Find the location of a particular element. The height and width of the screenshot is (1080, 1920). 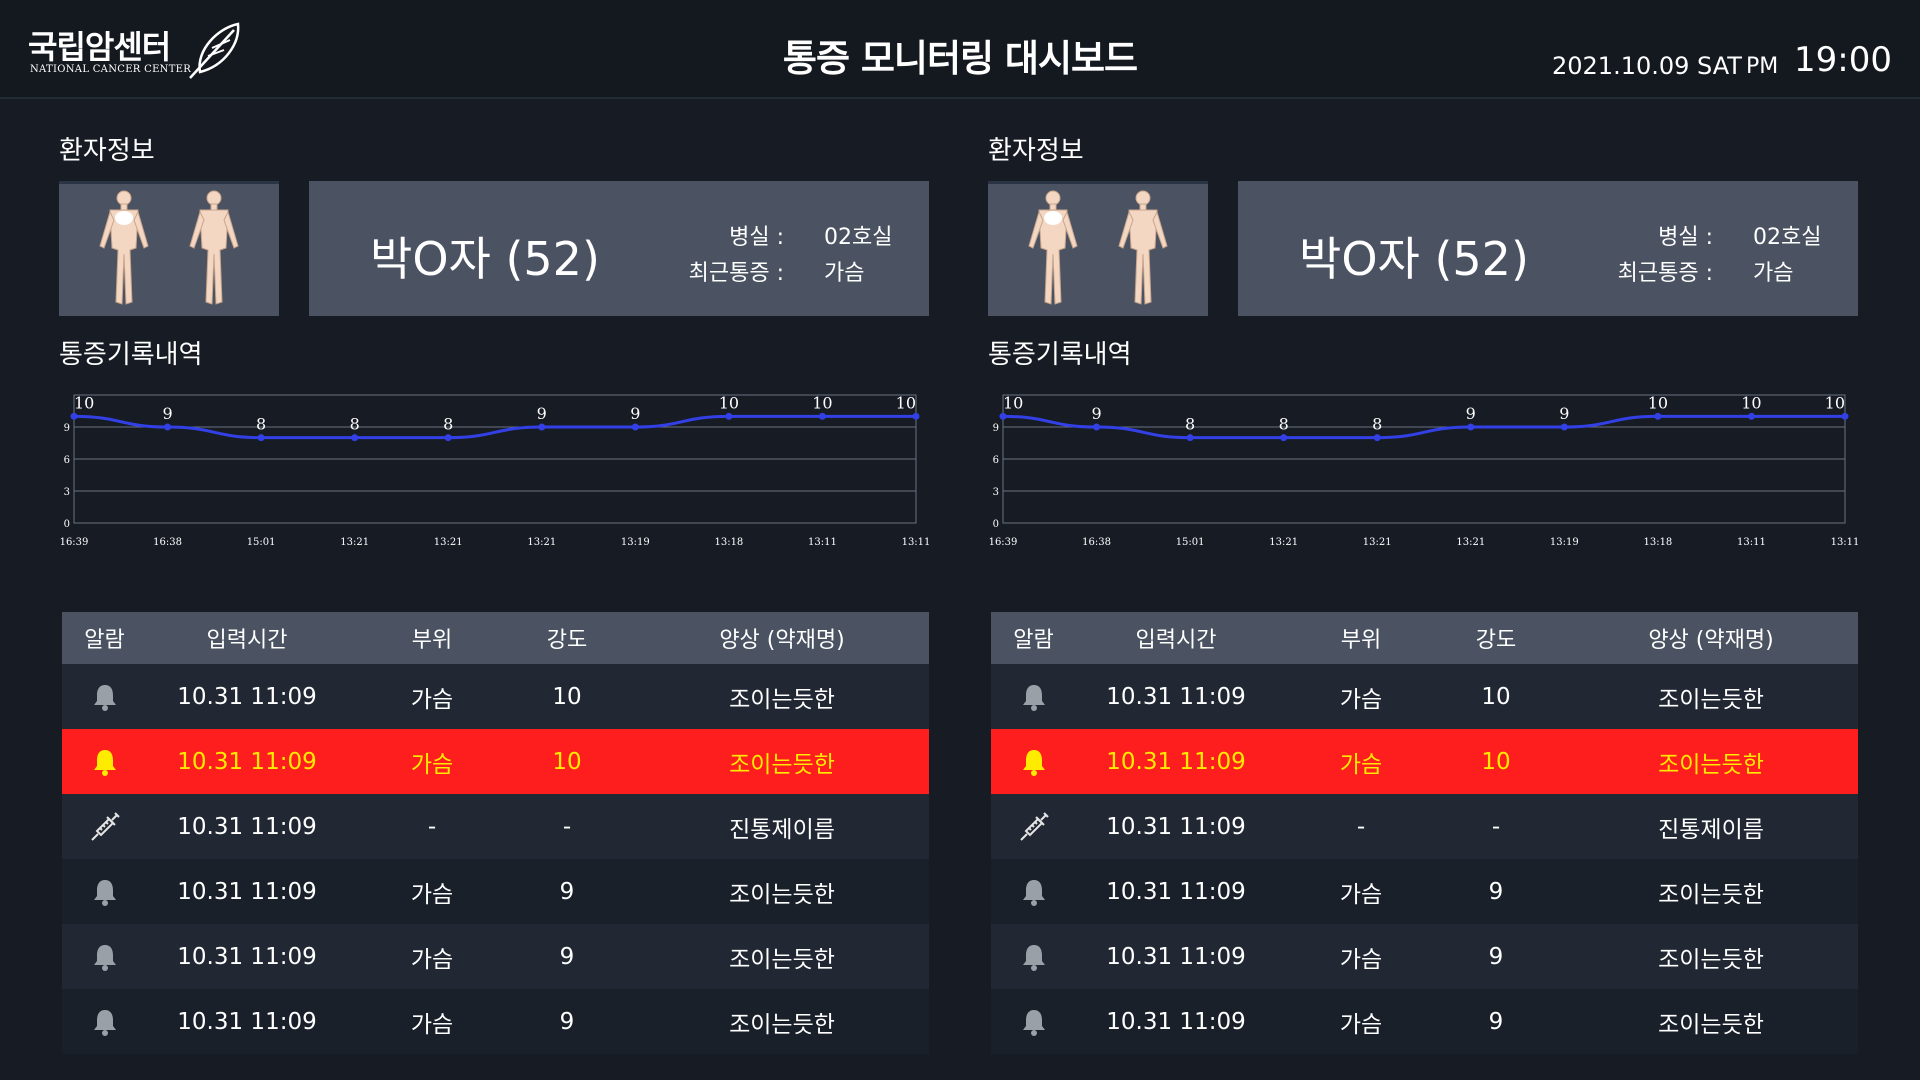

column-header: 부위 is located at coordinates (1361, 640).